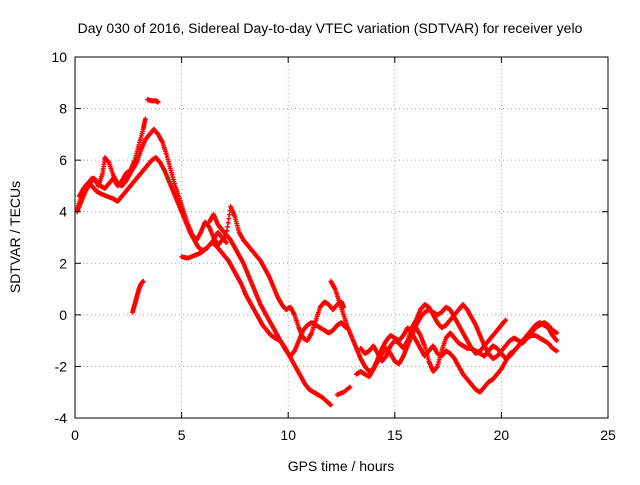 Image resolution: width=640 pixels, height=485 pixels. I want to click on y-tick-label: 8, so click(63, 109).